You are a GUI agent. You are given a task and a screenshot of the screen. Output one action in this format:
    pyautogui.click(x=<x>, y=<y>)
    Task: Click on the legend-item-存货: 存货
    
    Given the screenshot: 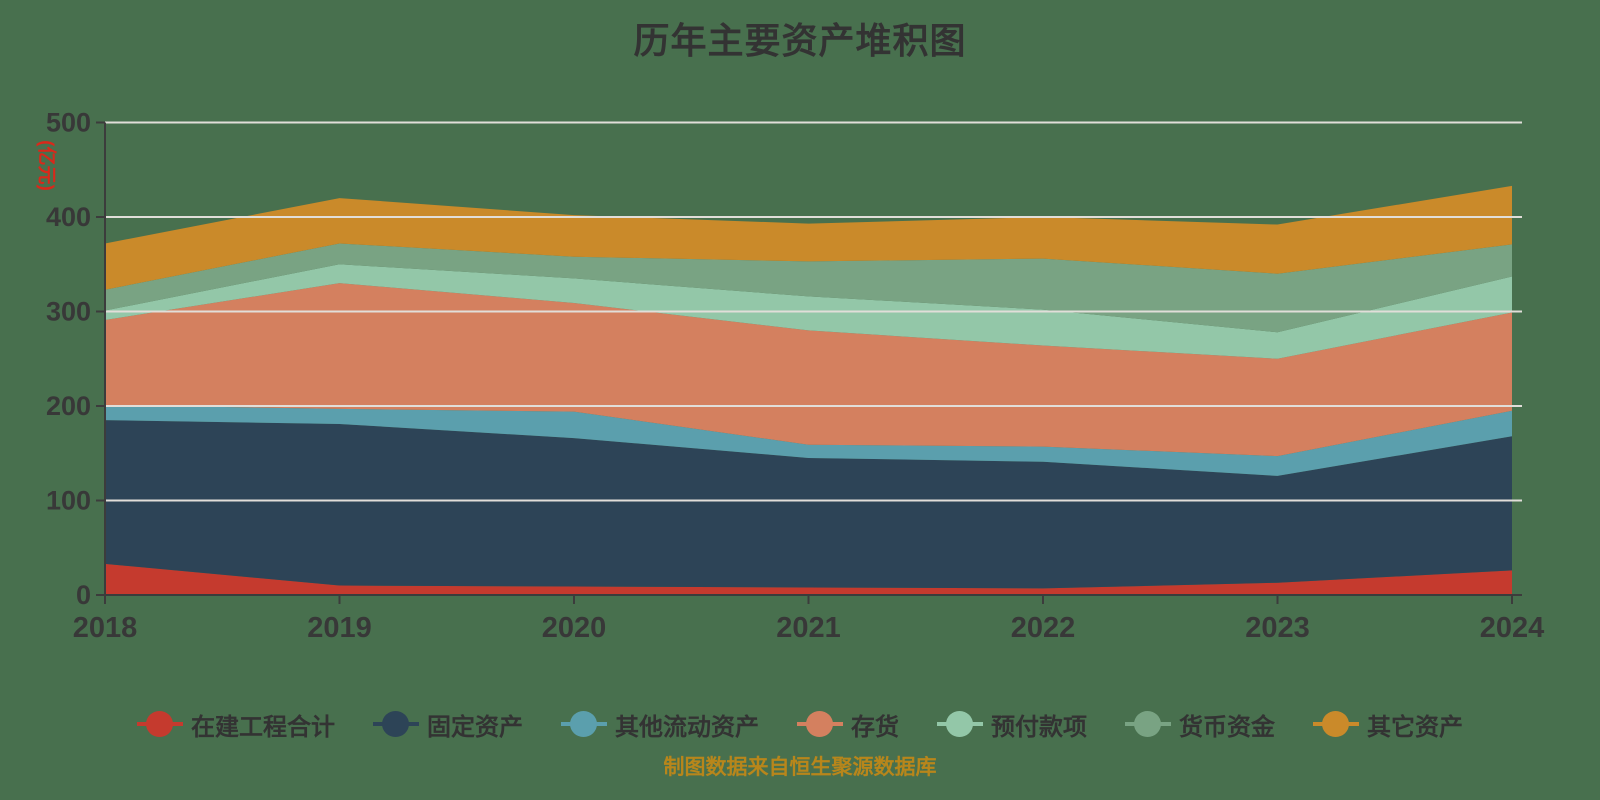 What is the action you would take?
    pyautogui.click(x=848, y=724)
    